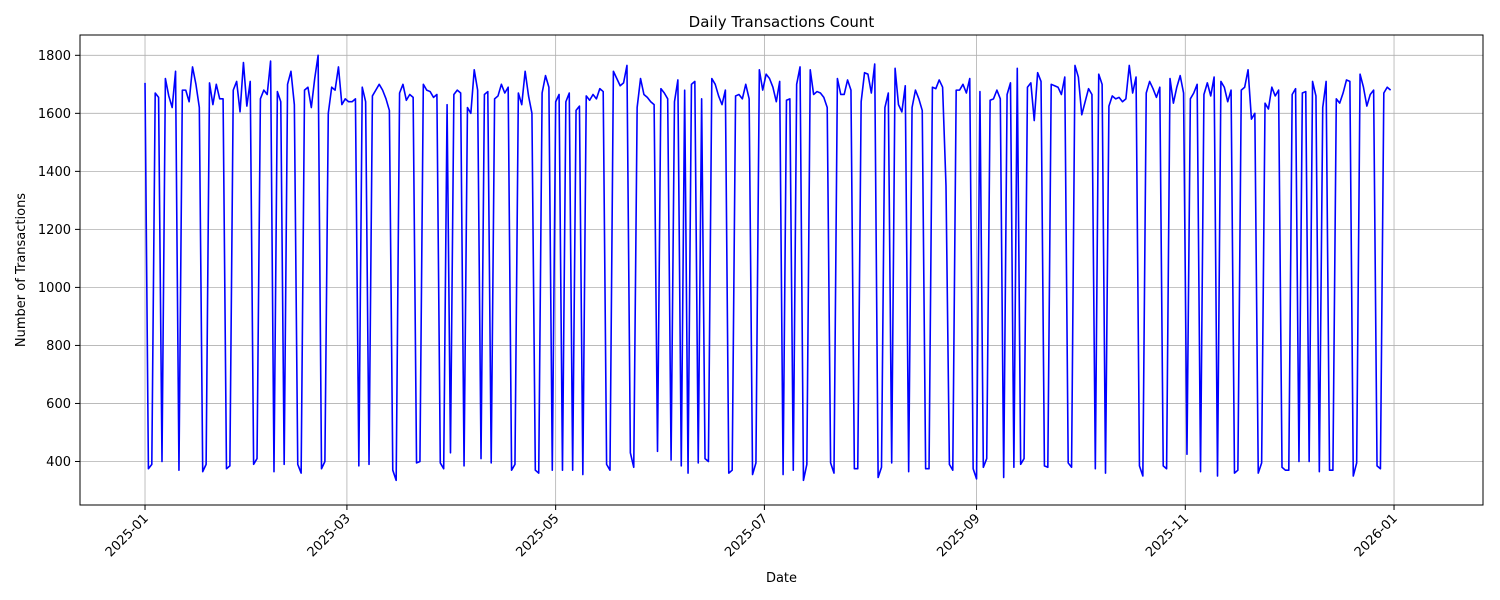 The height and width of the screenshot is (600, 1500). What do you see at coordinates (54, 288) in the screenshot?
I see `y-tick-label: 1000` at bounding box center [54, 288].